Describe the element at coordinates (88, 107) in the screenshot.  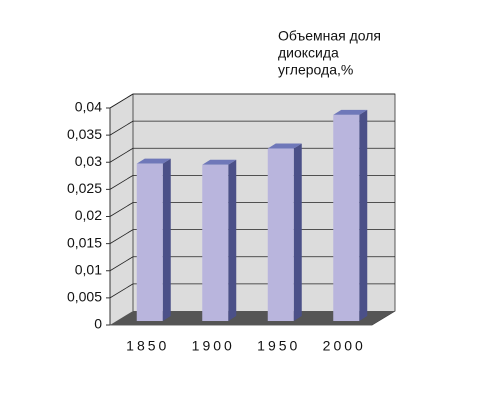
I see `y-tick-label: 0,04` at that location.